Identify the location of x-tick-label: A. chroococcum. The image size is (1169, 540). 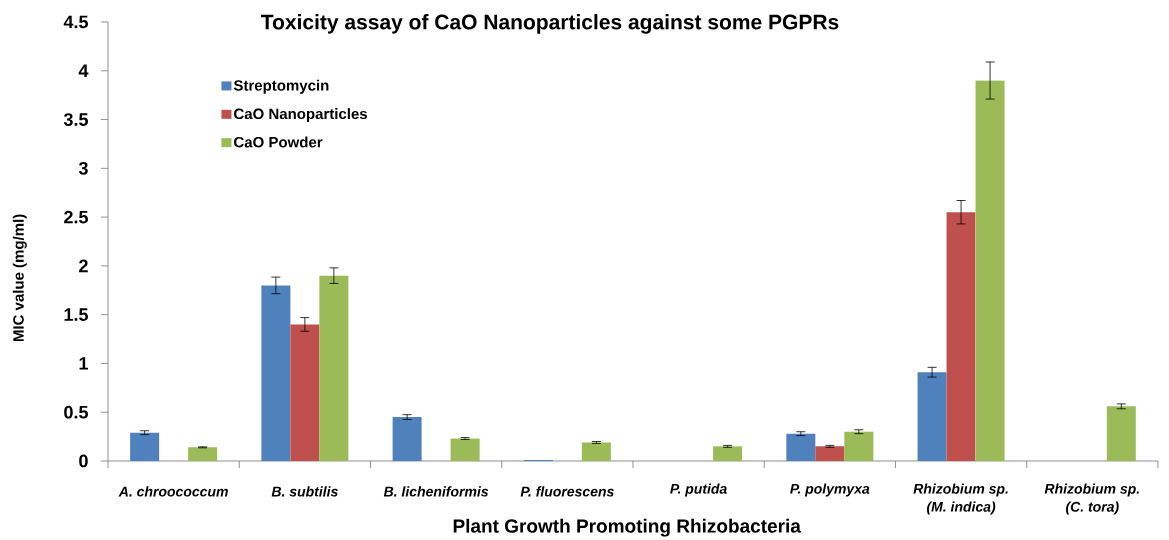
(173, 491).